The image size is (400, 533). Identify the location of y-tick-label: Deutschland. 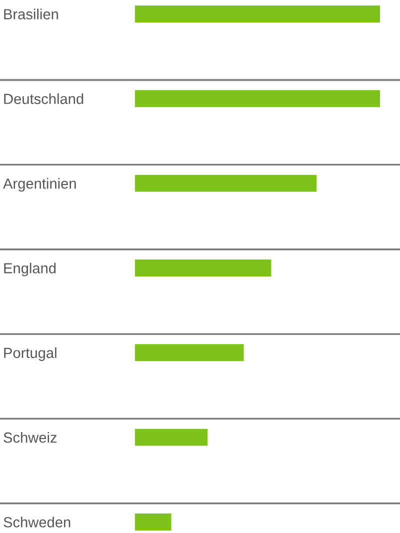
(44, 98).